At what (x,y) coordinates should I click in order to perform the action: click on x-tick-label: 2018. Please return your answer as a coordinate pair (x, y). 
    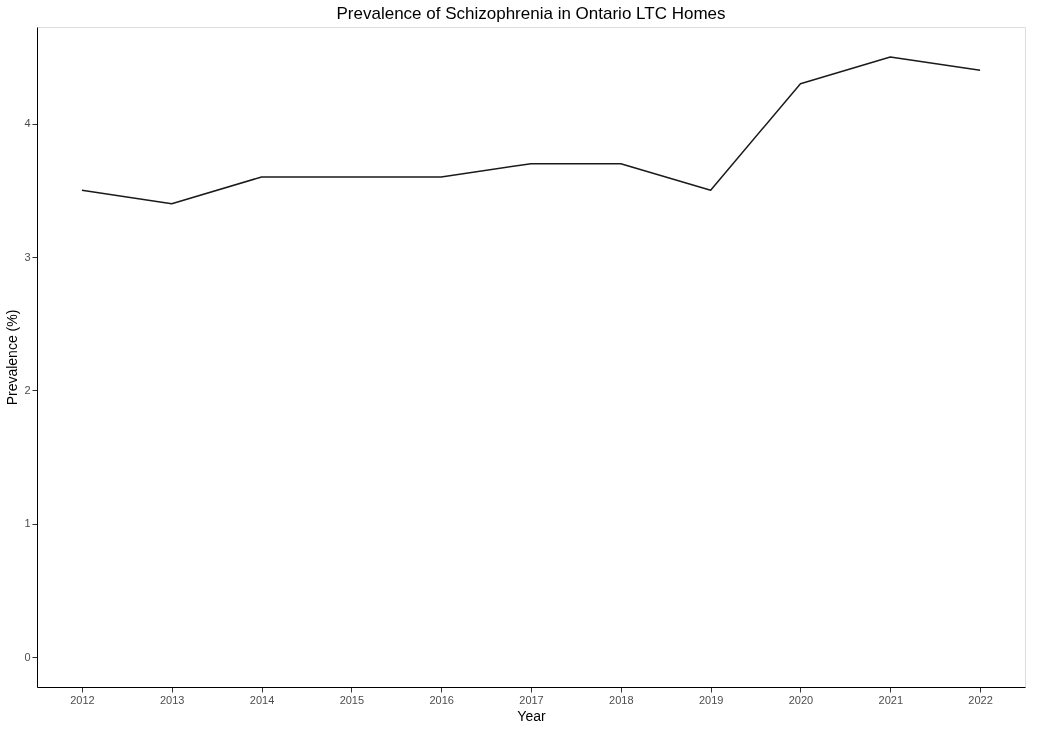
    Looking at the image, I should click on (621, 699).